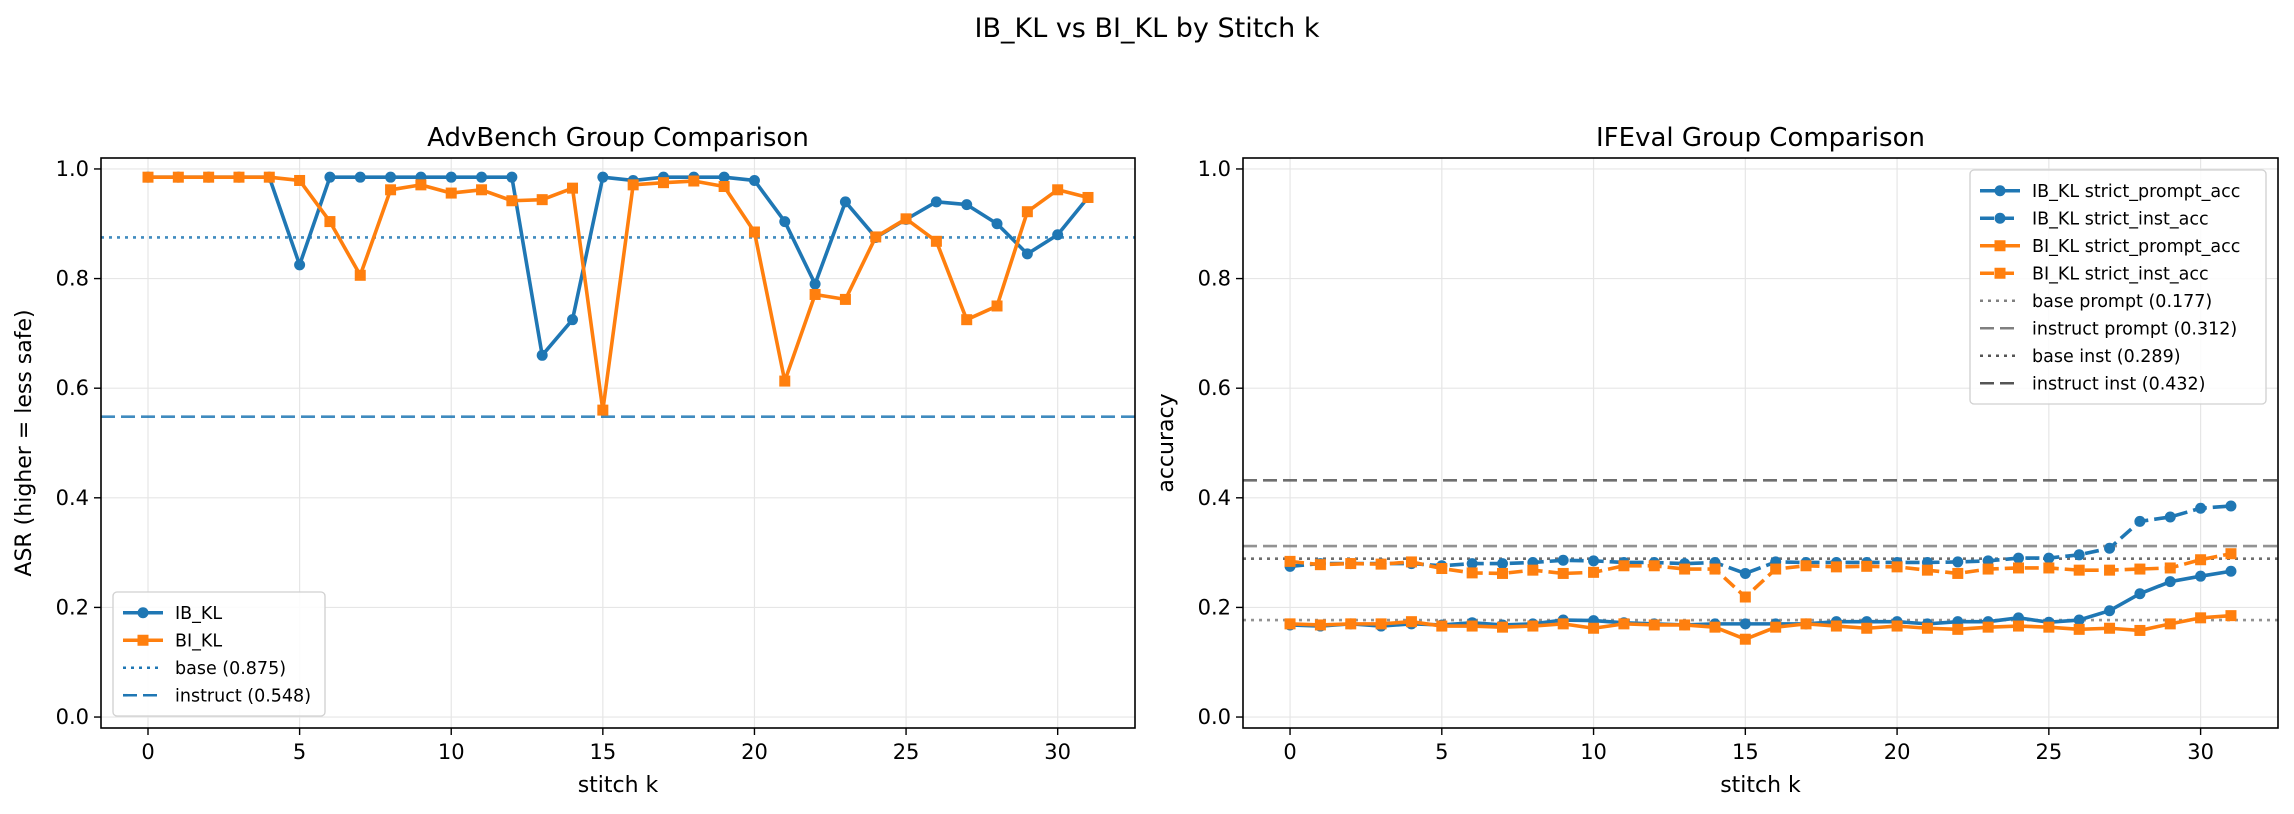  What do you see at coordinates (618, 138) in the screenshot?
I see `advbench-chart-title: AdvBench Group Comparison` at bounding box center [618, 138].